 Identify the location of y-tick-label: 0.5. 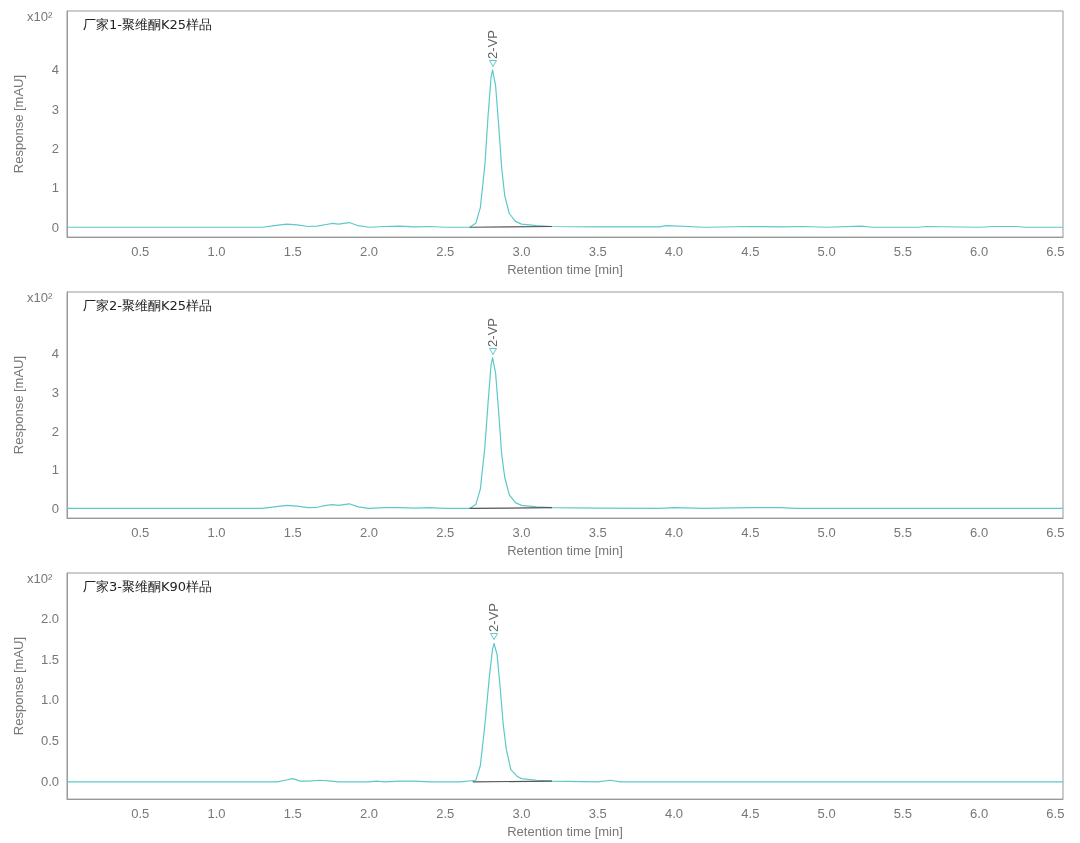
(49, 741).